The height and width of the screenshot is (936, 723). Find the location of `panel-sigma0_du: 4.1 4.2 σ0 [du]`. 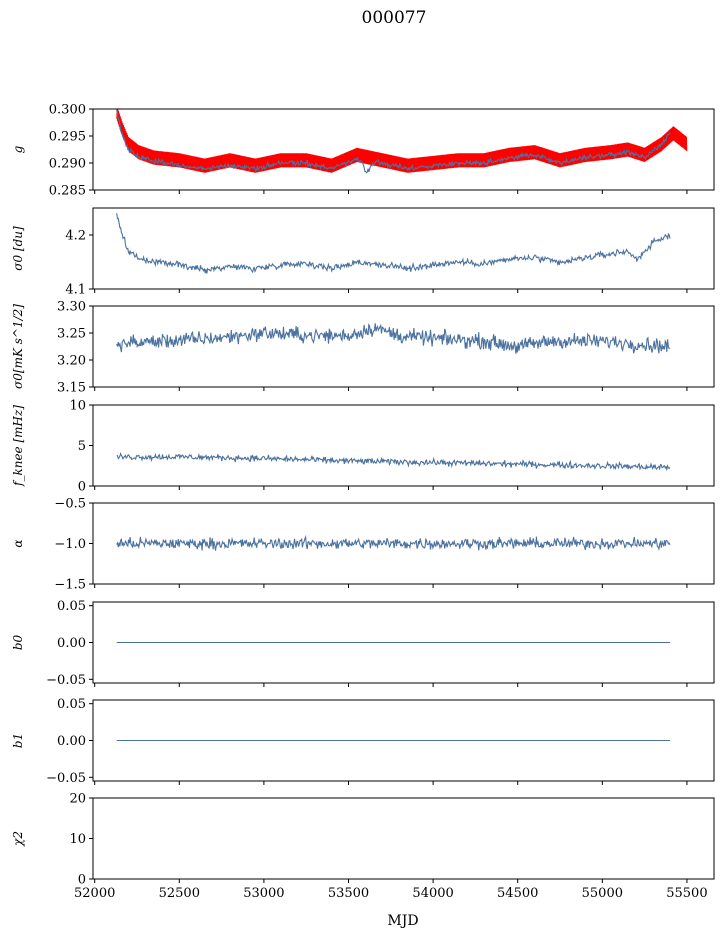

panel-sigma0_du: 4.1 4.2 σ0 [du] is located at coordinates (363, 252).